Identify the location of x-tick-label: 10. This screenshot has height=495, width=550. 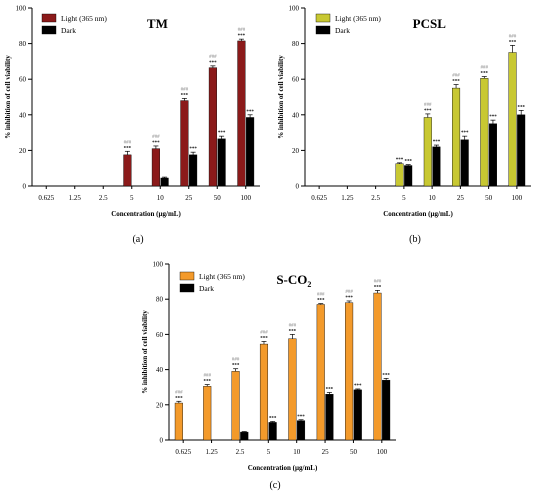
(433, 198).